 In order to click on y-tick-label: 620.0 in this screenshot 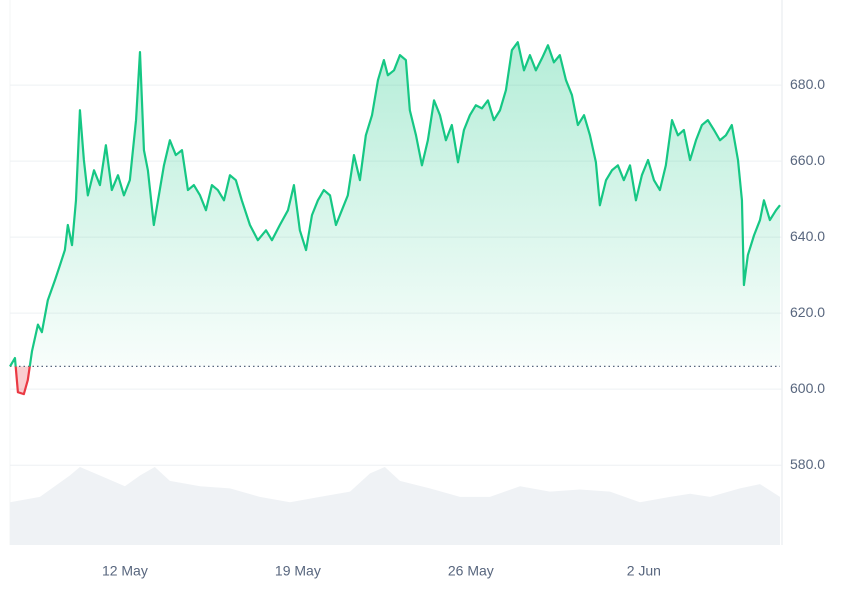, I will do `click(807, 312)`.